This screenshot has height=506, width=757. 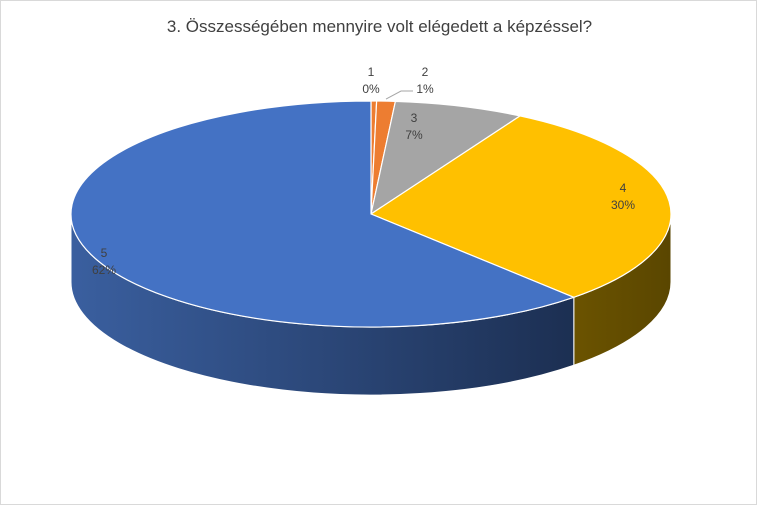 I want to click on slice-percent-3: 7%, so click(x=414, y=135).